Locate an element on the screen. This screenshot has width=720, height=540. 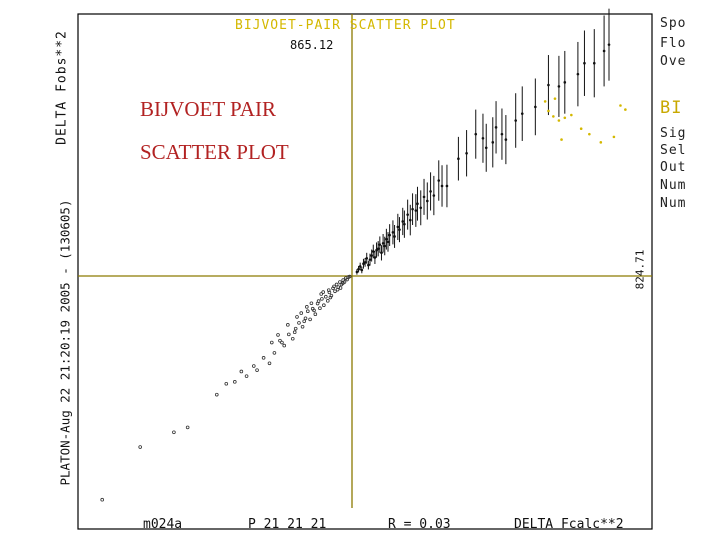
y-max-label: 865.12 is located at coordinates (312, 45).